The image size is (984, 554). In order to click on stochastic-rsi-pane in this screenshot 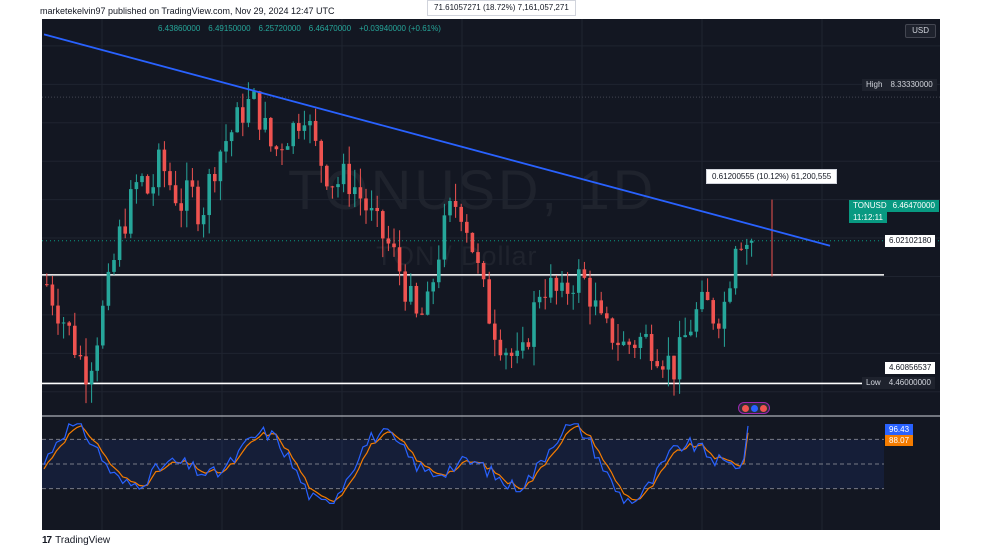, I will do `click(463, 464)`.